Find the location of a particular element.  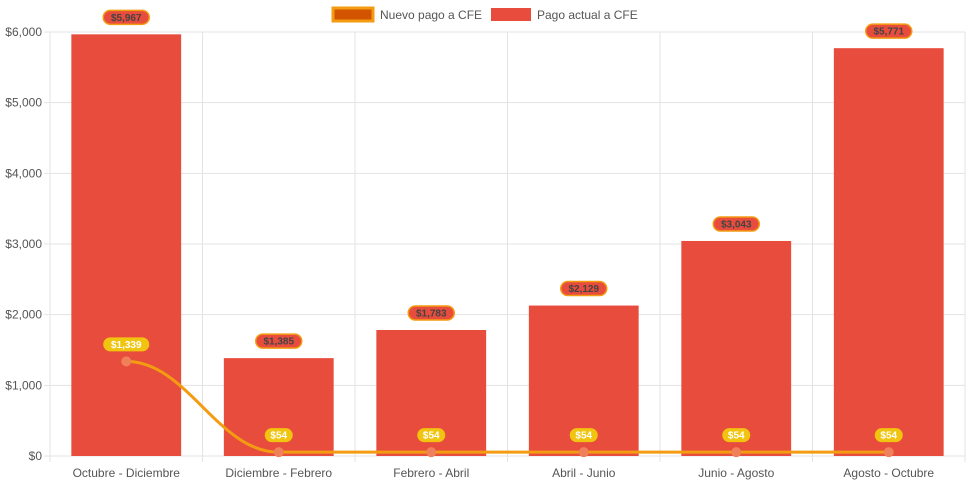

bar-value-label-febrero-abril-text: $1,783 is located at coordinates (431, 314).